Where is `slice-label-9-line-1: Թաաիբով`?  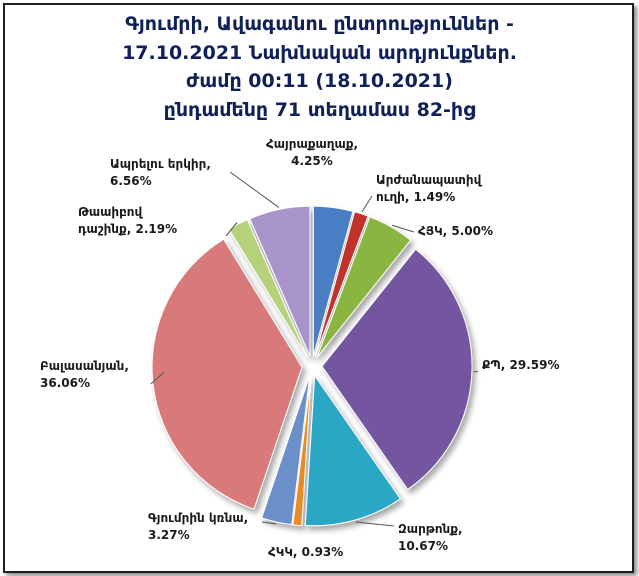
slice-label-9-line-1: Թաաիբով is located at coordinates (110, 212).